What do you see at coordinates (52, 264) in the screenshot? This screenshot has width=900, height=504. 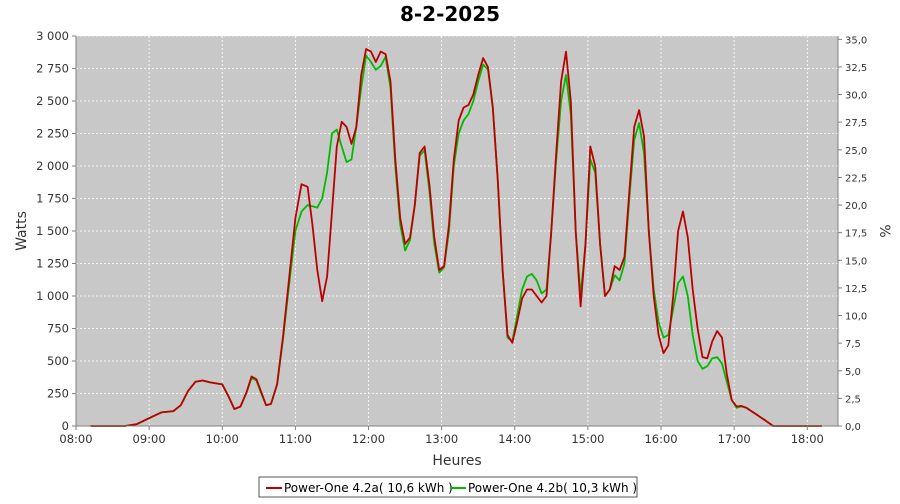 I see `y-tick-label: 1 250` at bounding box center [52, 264].